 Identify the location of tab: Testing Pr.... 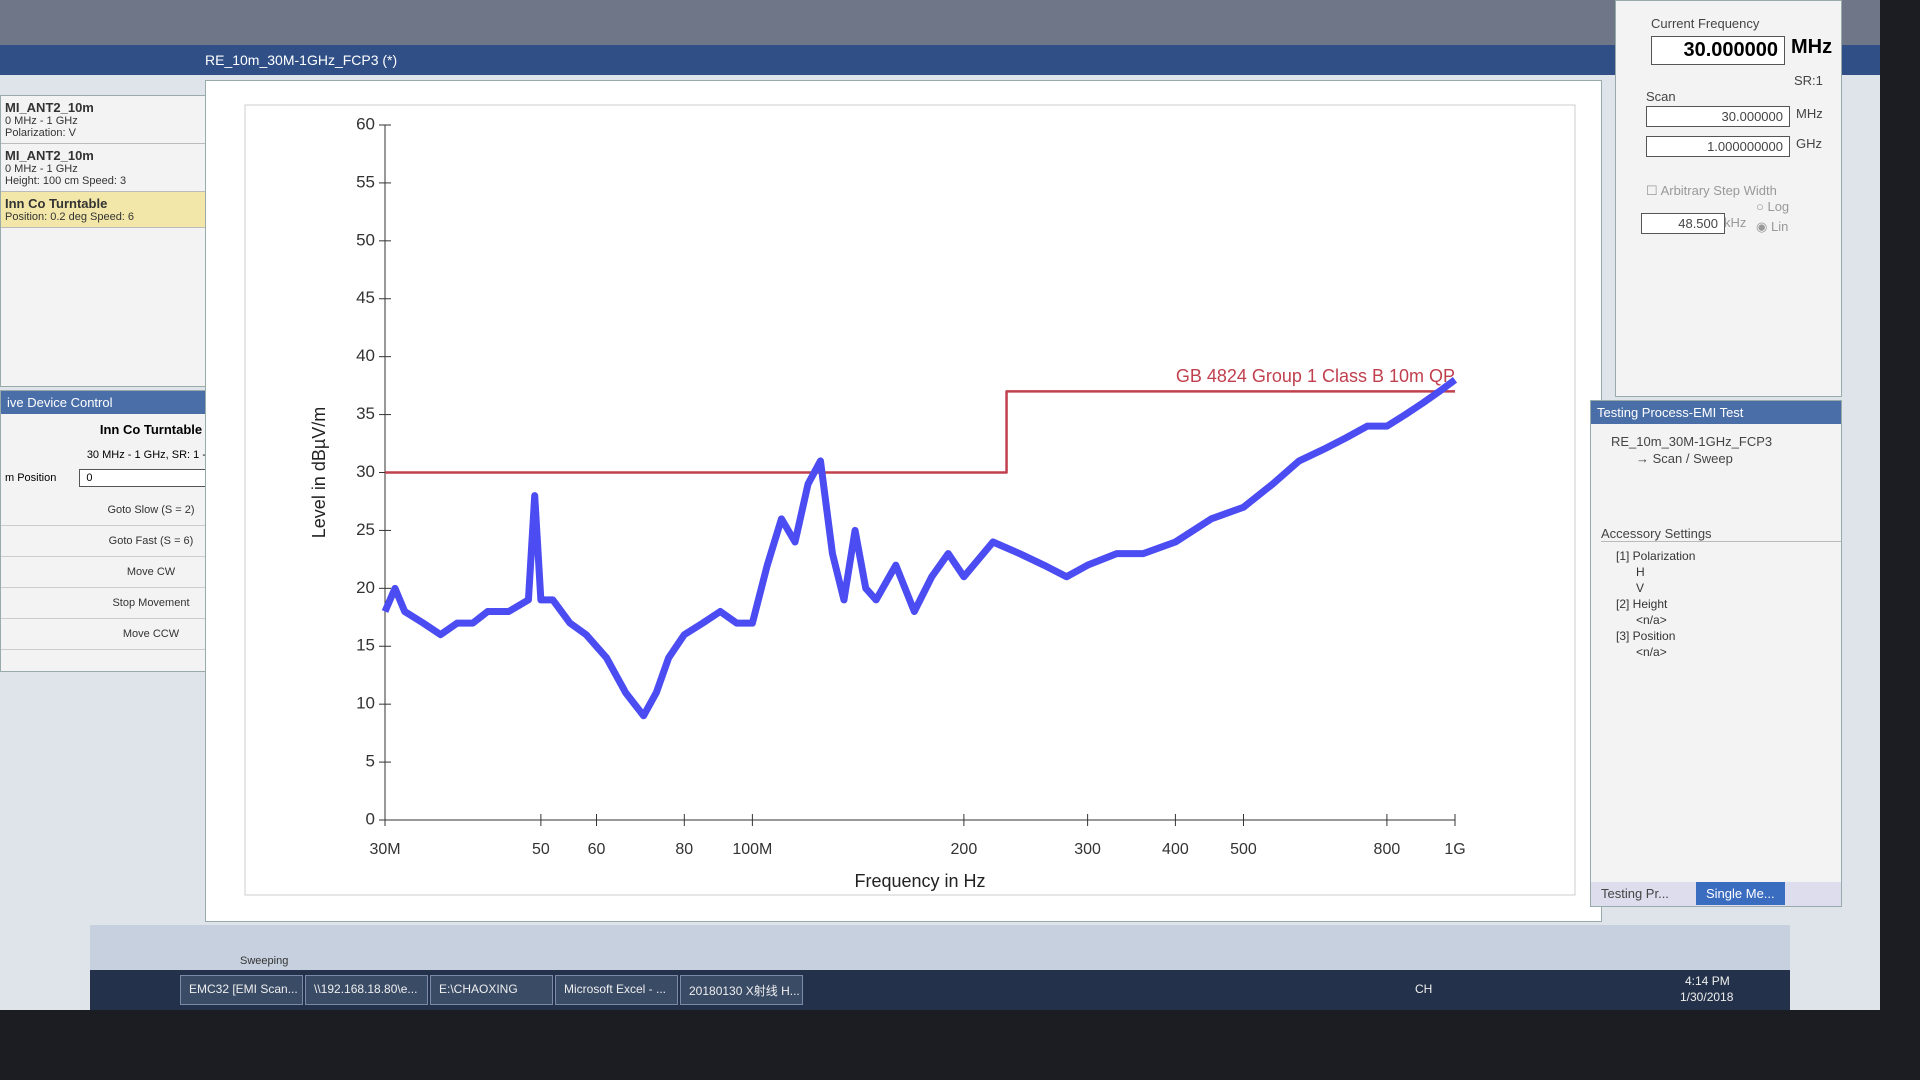
(1635, 893).